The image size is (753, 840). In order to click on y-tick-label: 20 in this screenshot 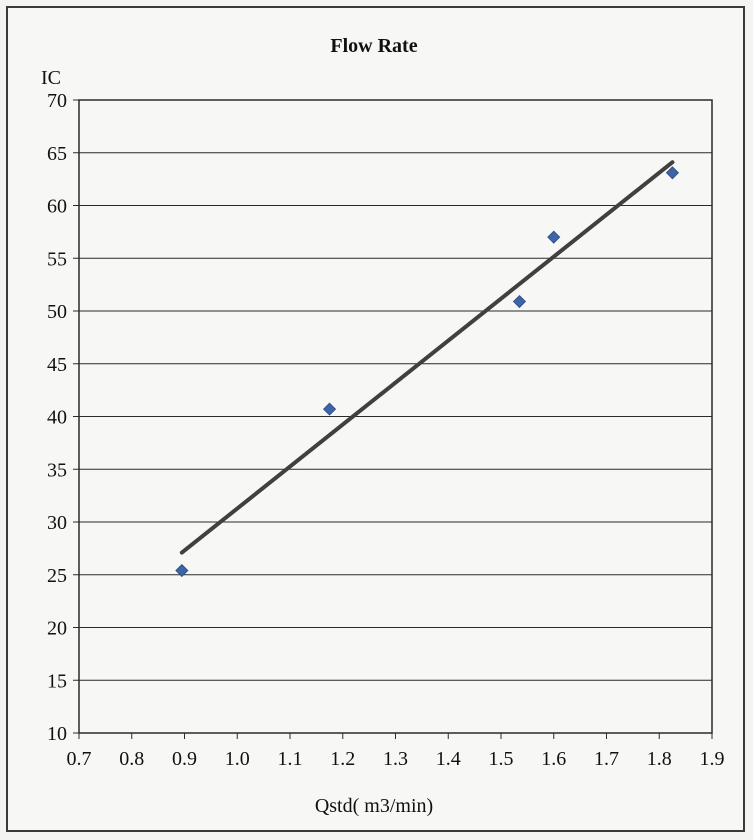, I will do `click(57, 629)`.